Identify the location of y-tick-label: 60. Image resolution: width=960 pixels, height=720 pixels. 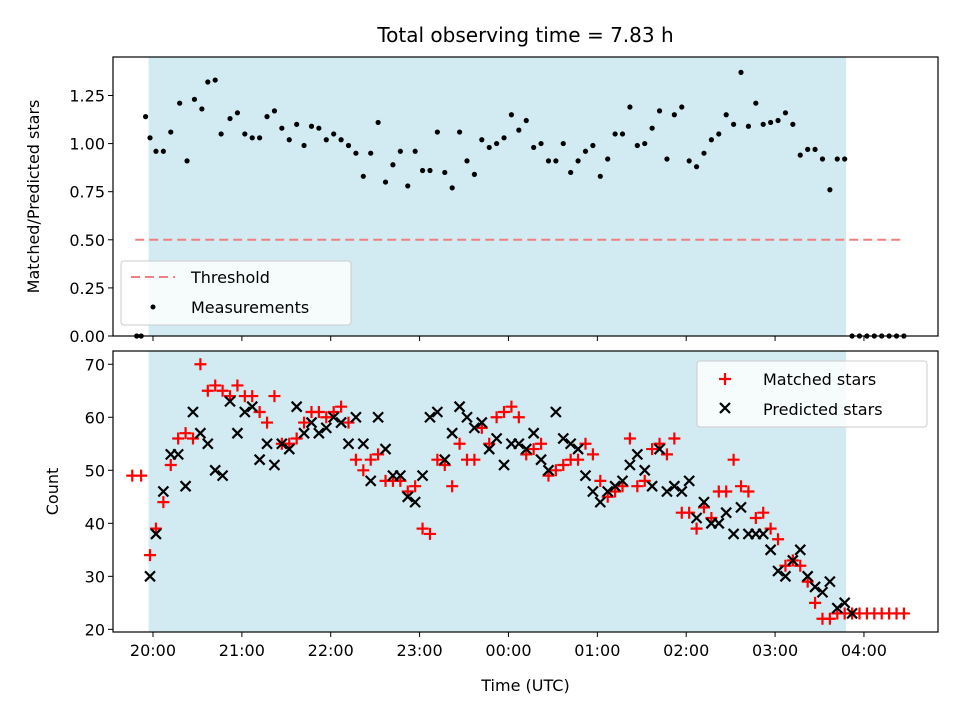
(95, 417).